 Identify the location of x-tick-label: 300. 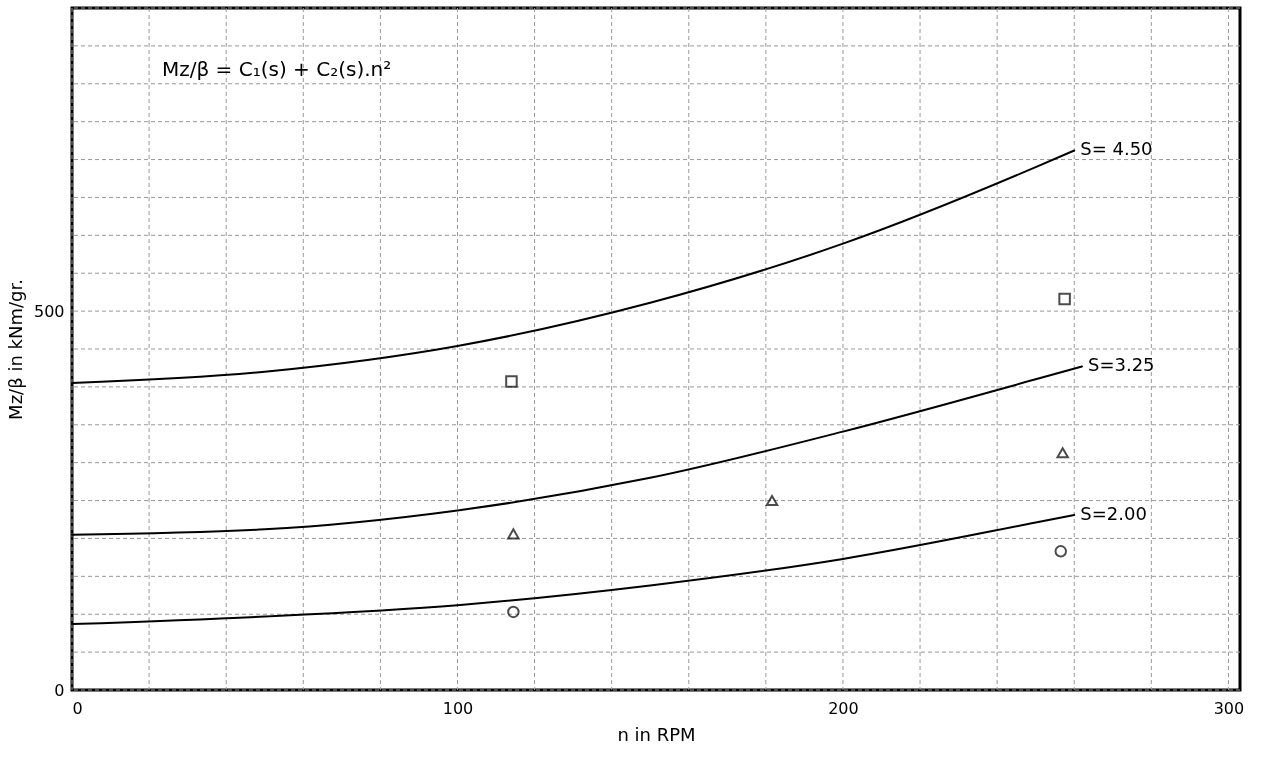
(1229, 708).